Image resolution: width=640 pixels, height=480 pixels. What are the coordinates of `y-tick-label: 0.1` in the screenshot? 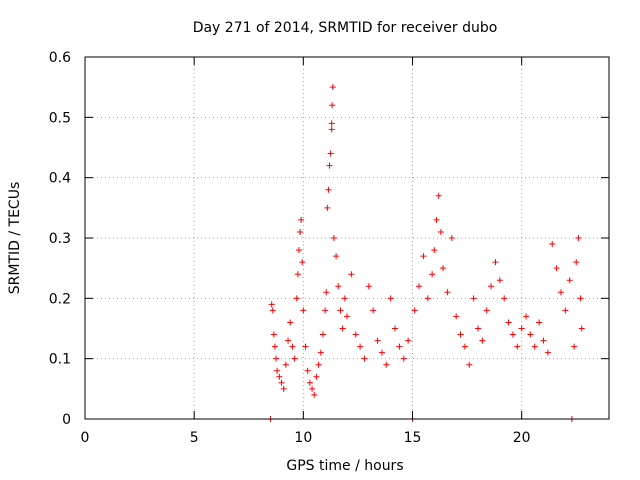 It's located at (60, 360).